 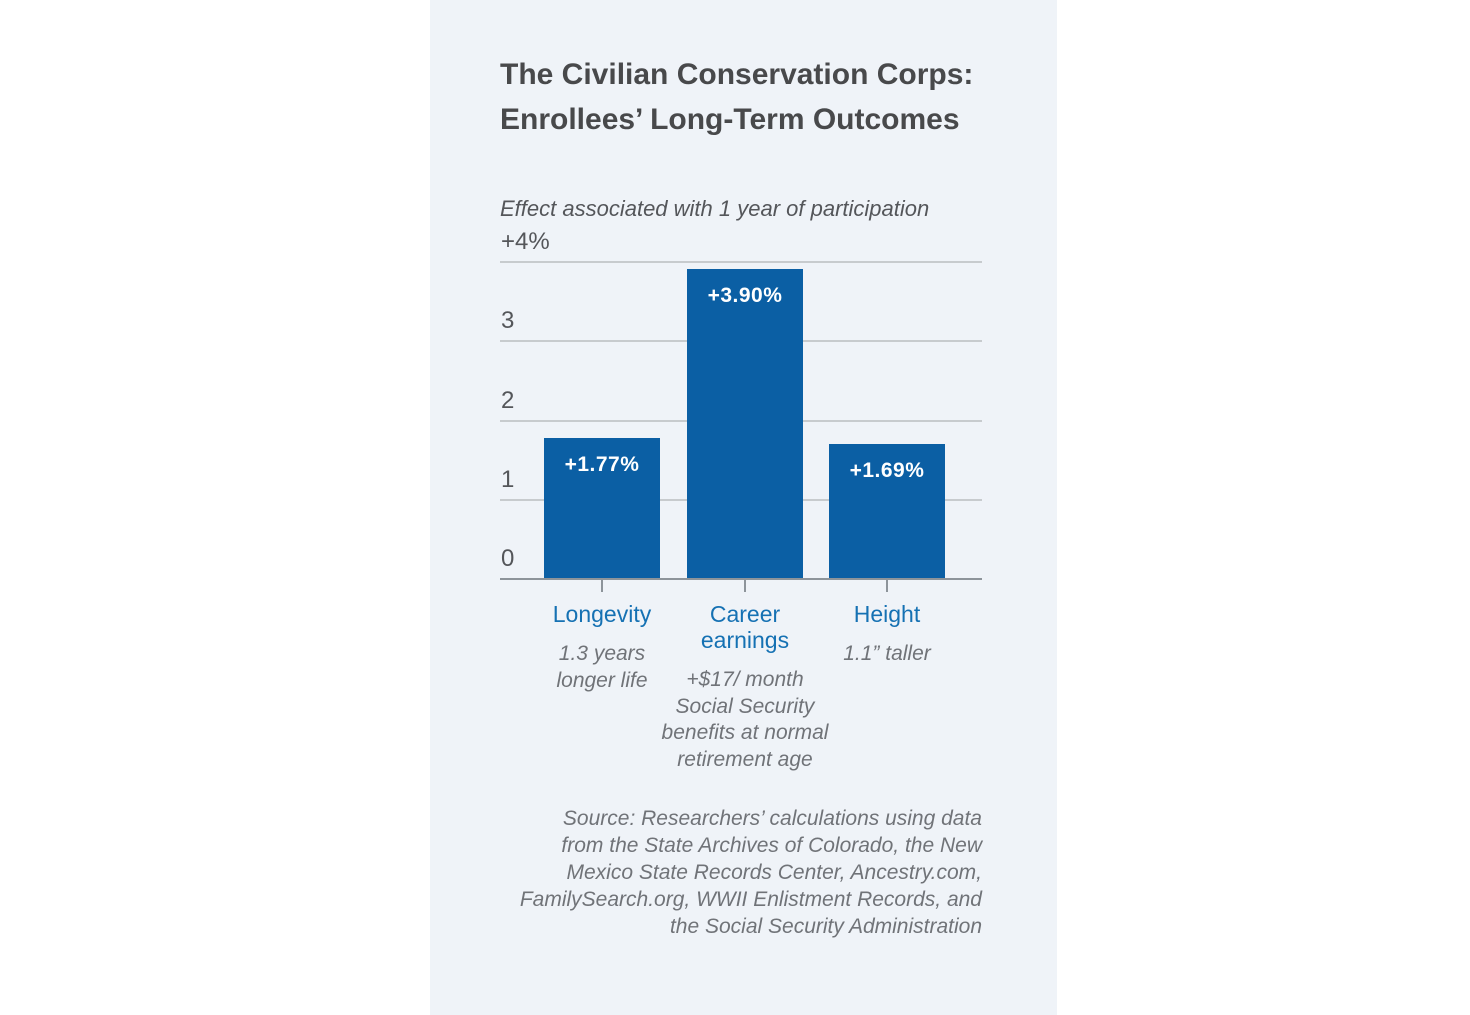 What do you see at coordinates (508, 400) in the screenshot?
I see `y-axis-tick-label: 2` at bounding box center [508, 400].